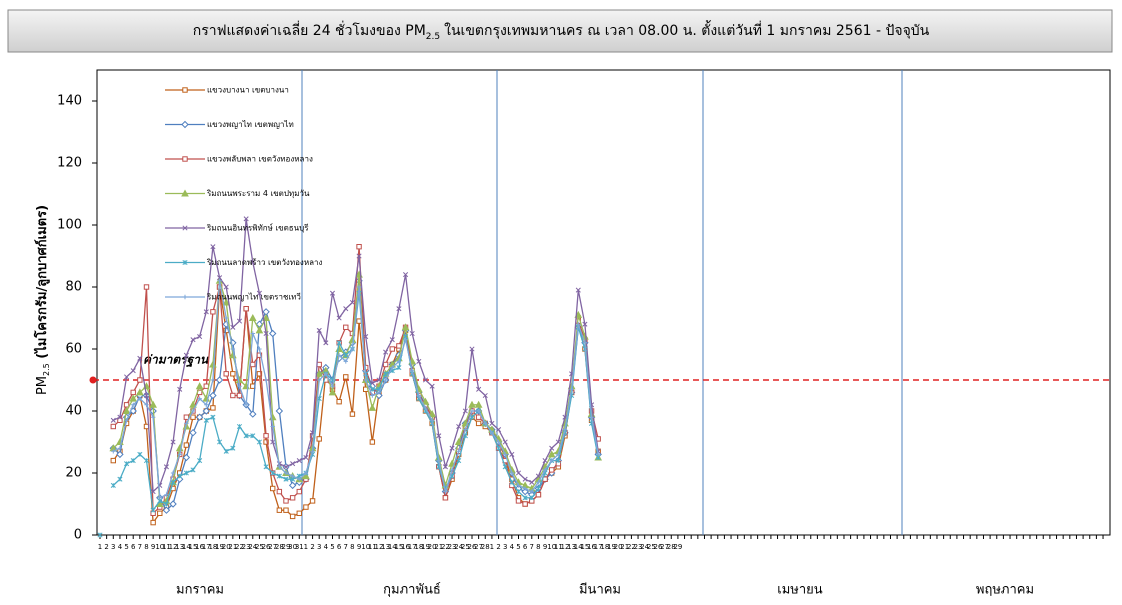  I want to click on x-tick-label: 8, so click(146, 547).